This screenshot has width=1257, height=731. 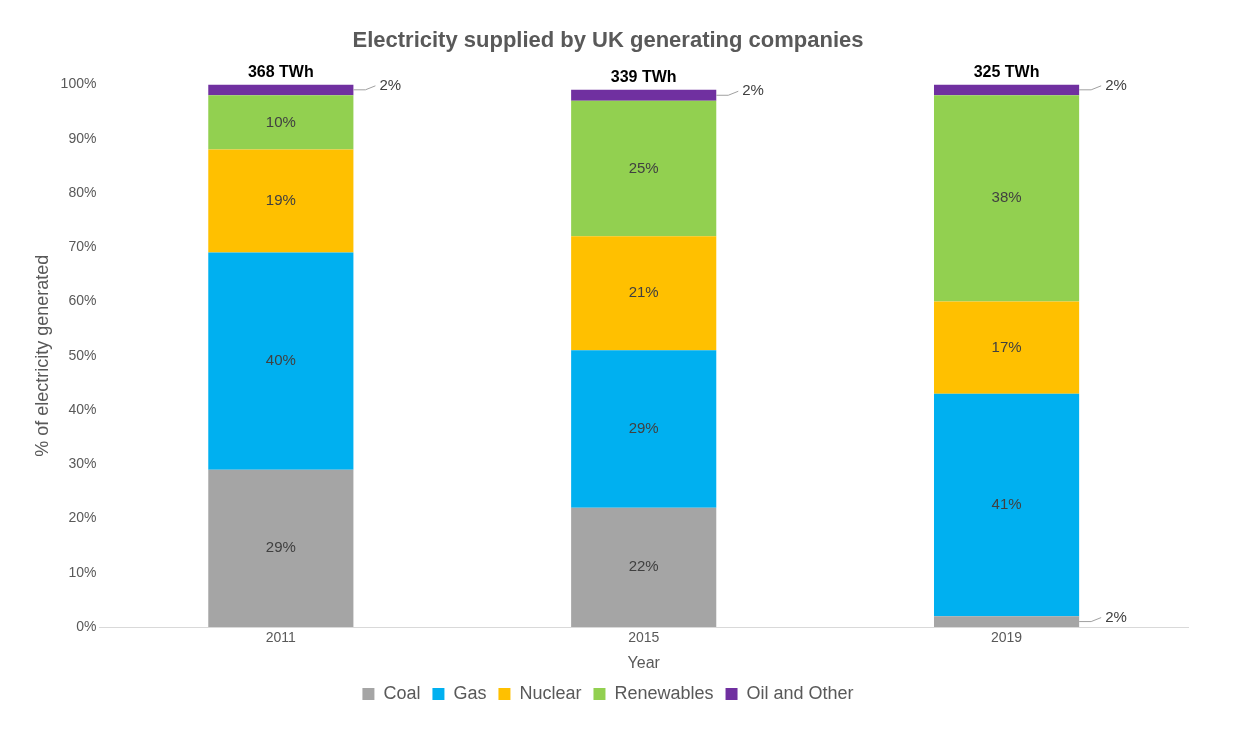 I want to click on data-label: 10%, so click(x=280, y=121).